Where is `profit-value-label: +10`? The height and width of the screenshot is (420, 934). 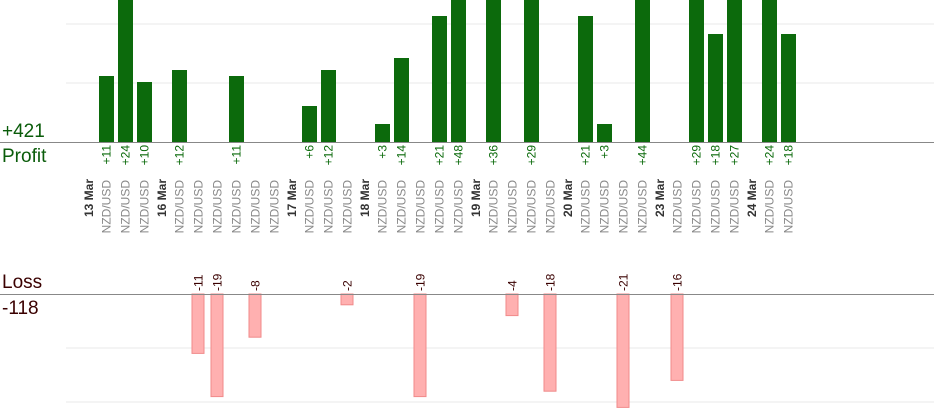 profit-value-label: +10 is located at coordinates (145, 155).